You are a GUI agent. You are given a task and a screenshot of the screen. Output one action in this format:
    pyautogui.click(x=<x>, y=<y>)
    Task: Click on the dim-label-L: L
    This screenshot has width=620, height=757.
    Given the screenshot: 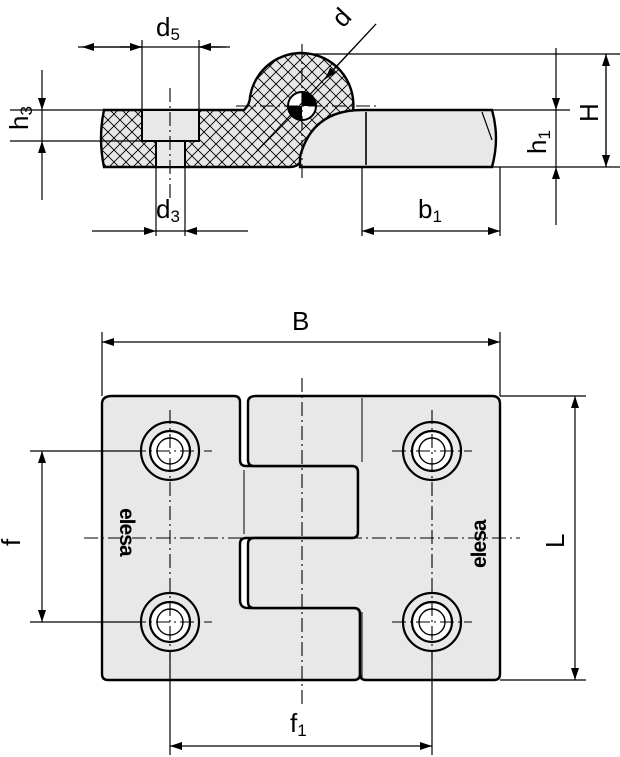 What is the action you would take?
    pyautogui.click(x=555, y=541)
    